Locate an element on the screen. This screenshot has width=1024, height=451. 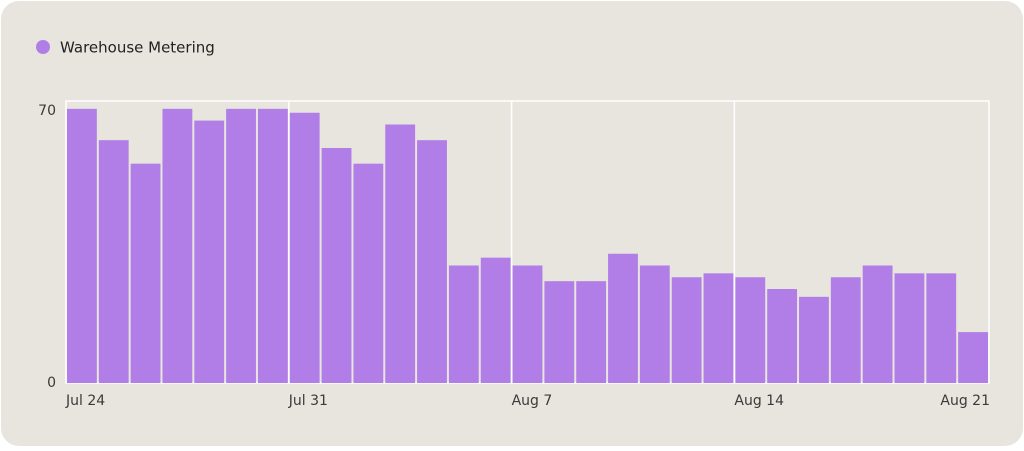
x-tick-label: Aug 14 is located at coordinates (759, 401).